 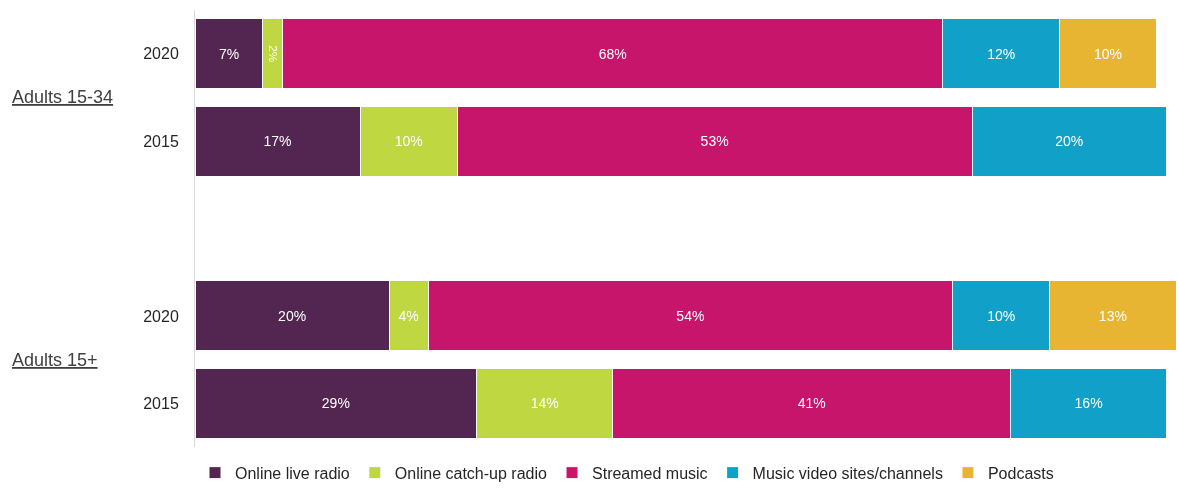 I want to click on data-label: 16%, so click(x=1088, y=403).